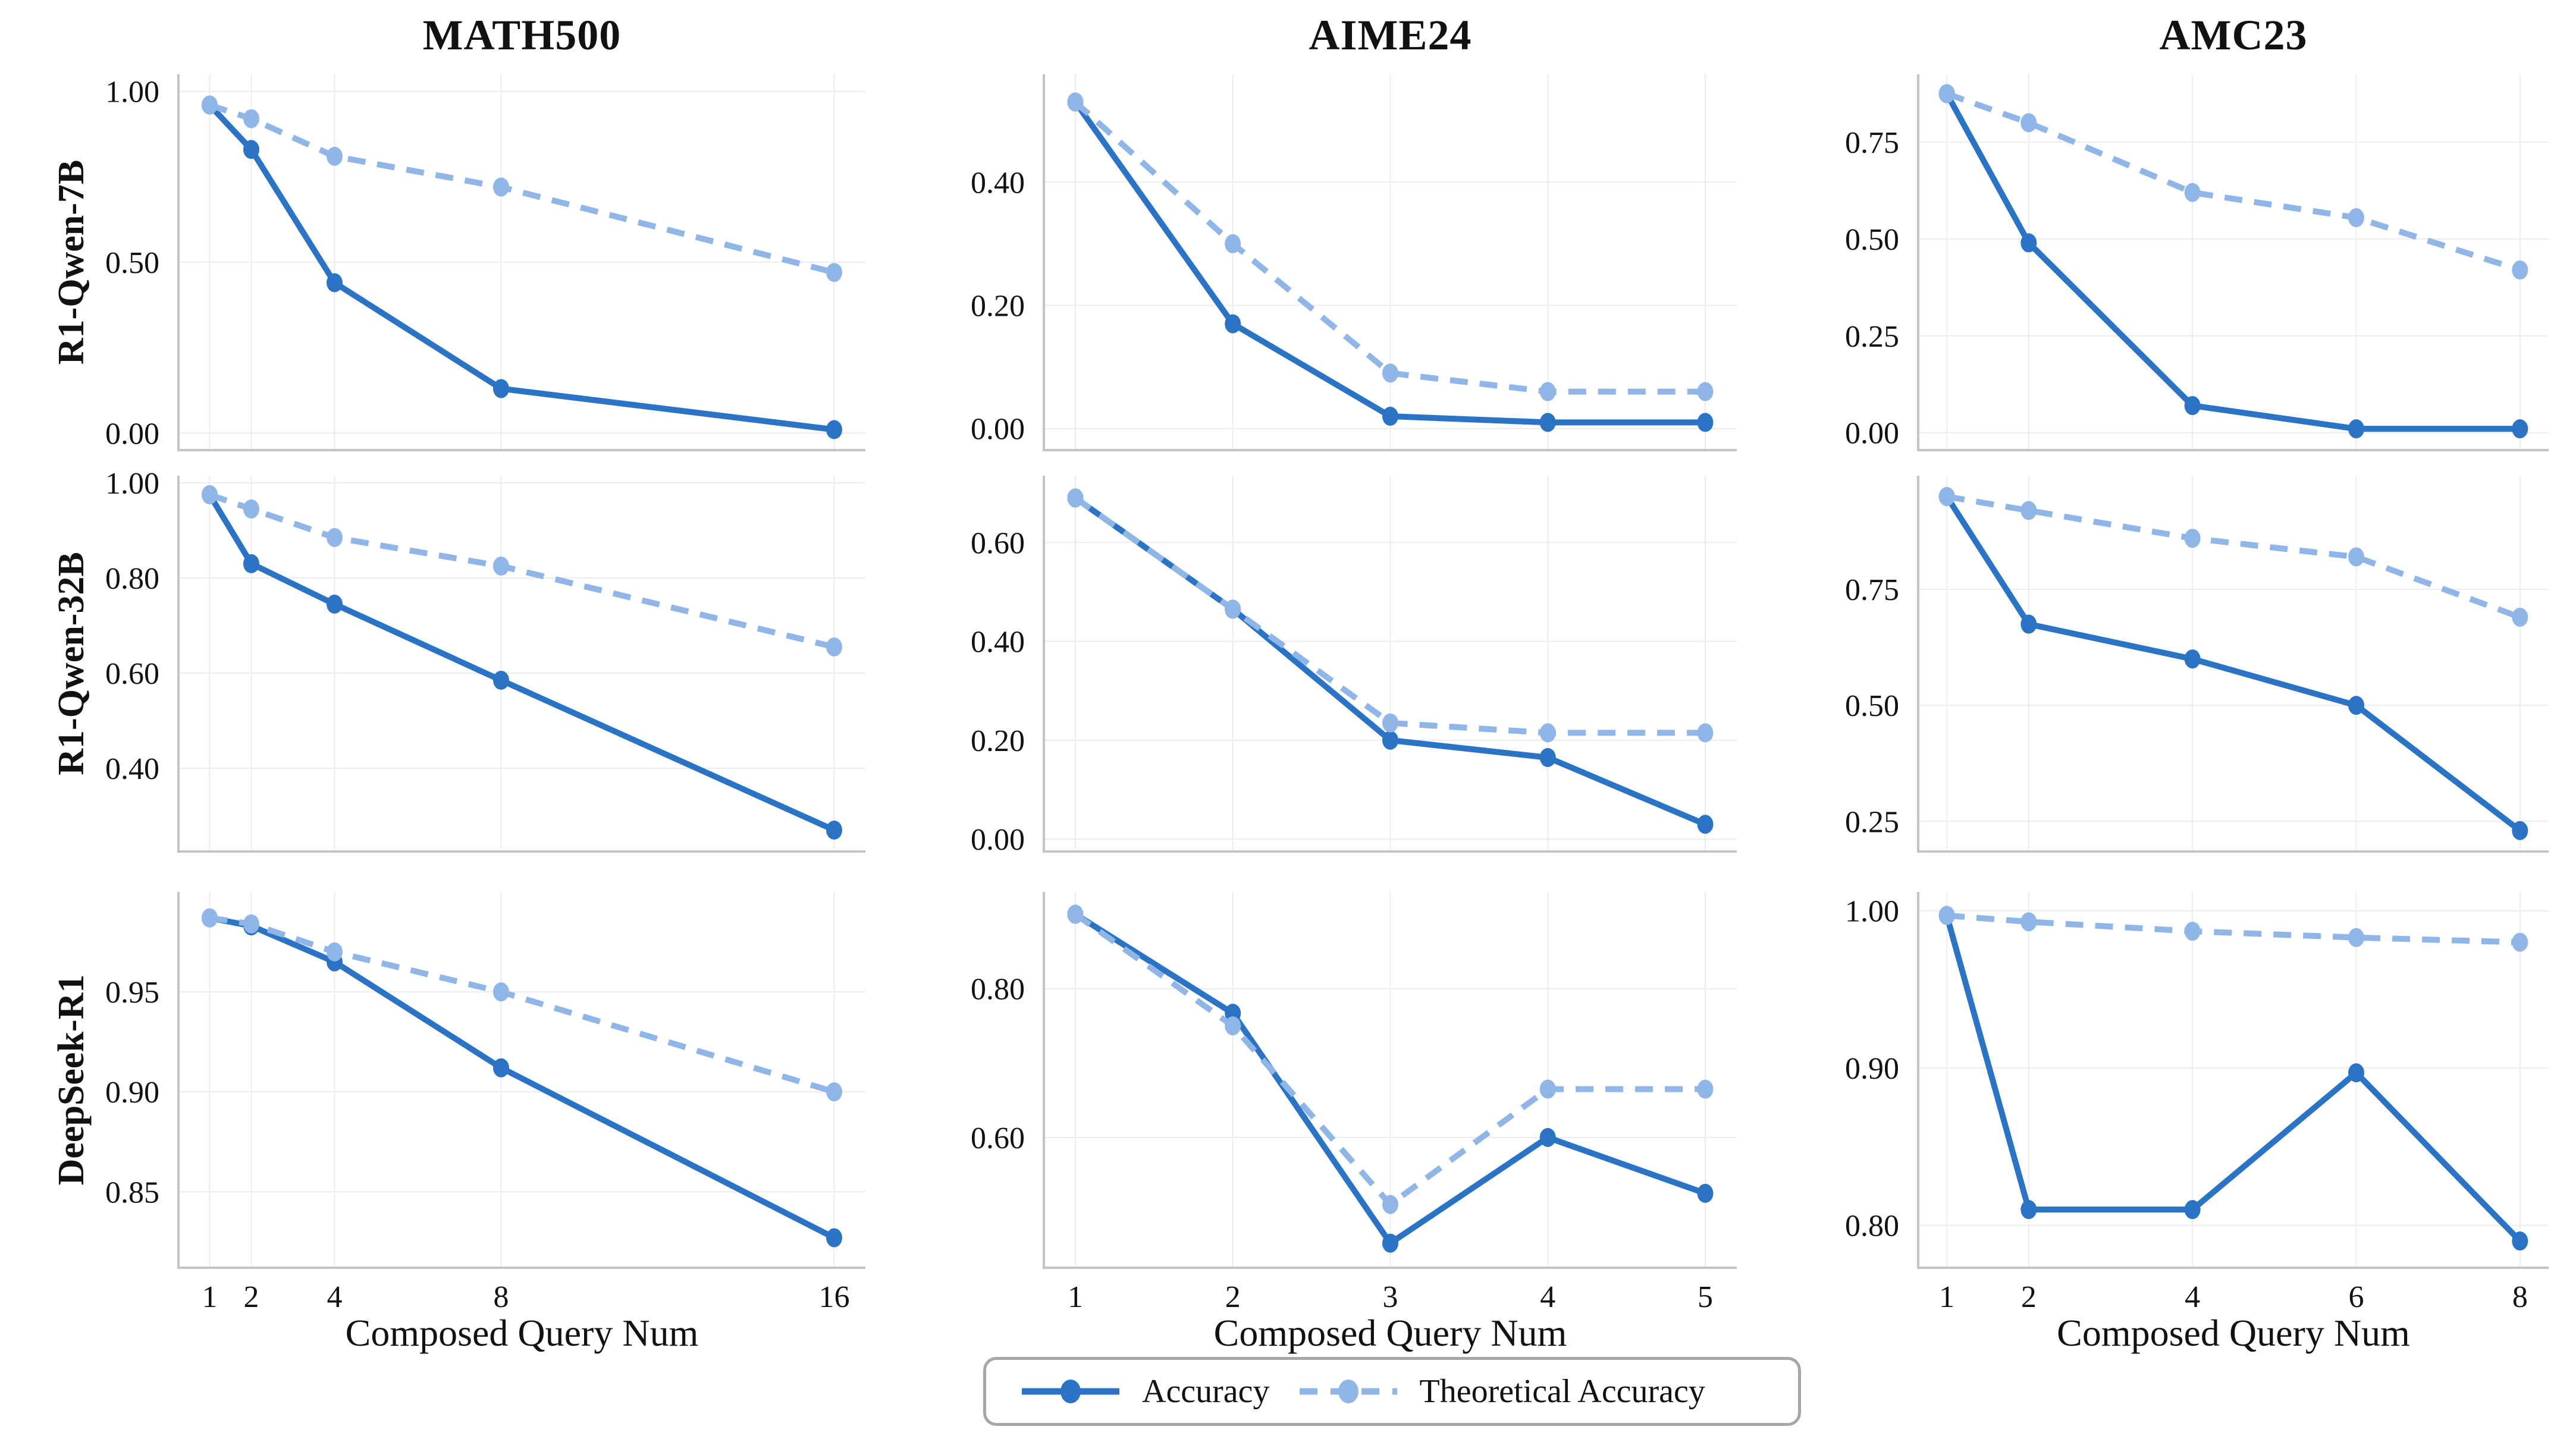 The image size is (2576, 1439). I want to click on chart-math500-r1-qwen-32b: 0.40 0.60 0.80 1.00, so click(485, 661).